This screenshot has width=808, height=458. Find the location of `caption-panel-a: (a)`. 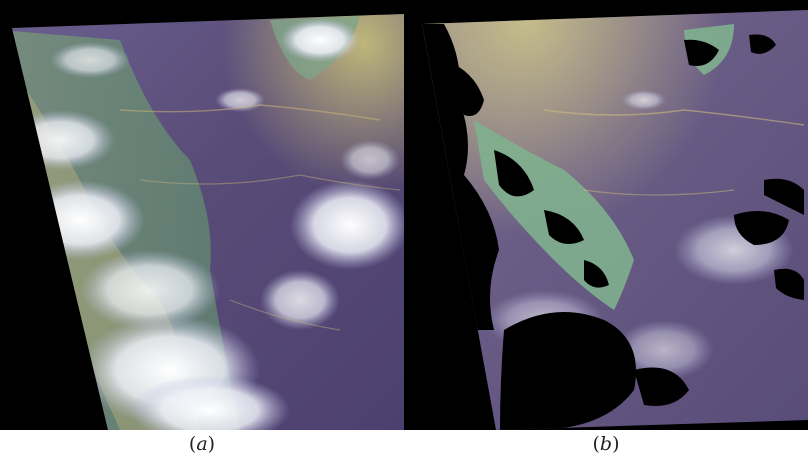

caption-panel-a: (a) is located at coordinates (202, 444).